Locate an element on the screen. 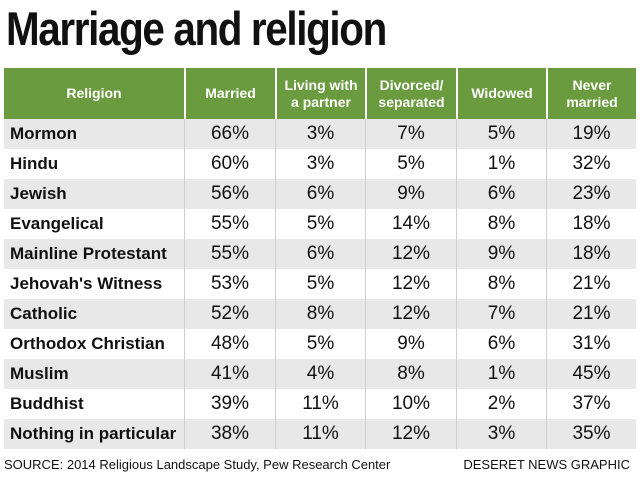  religion-cell: Catholic is located at coordinates (94, 314).